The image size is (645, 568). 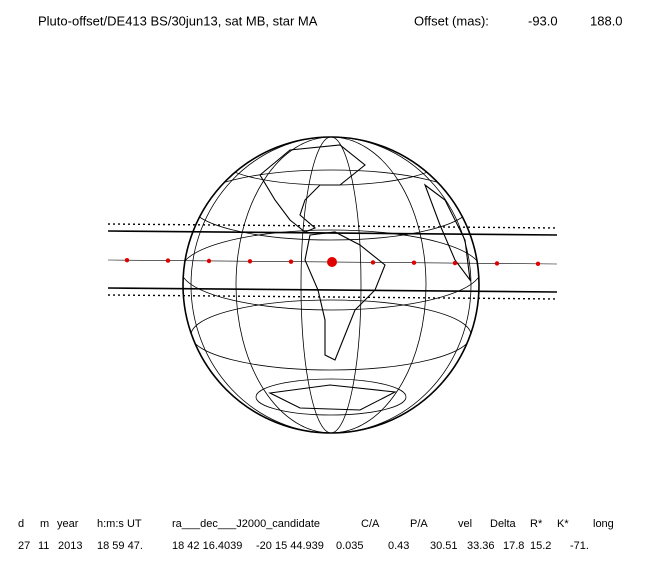 What do you see at coordinates (44, 524) in the screenshot?
I see `column-header: m` at bounding box center [44, 524].